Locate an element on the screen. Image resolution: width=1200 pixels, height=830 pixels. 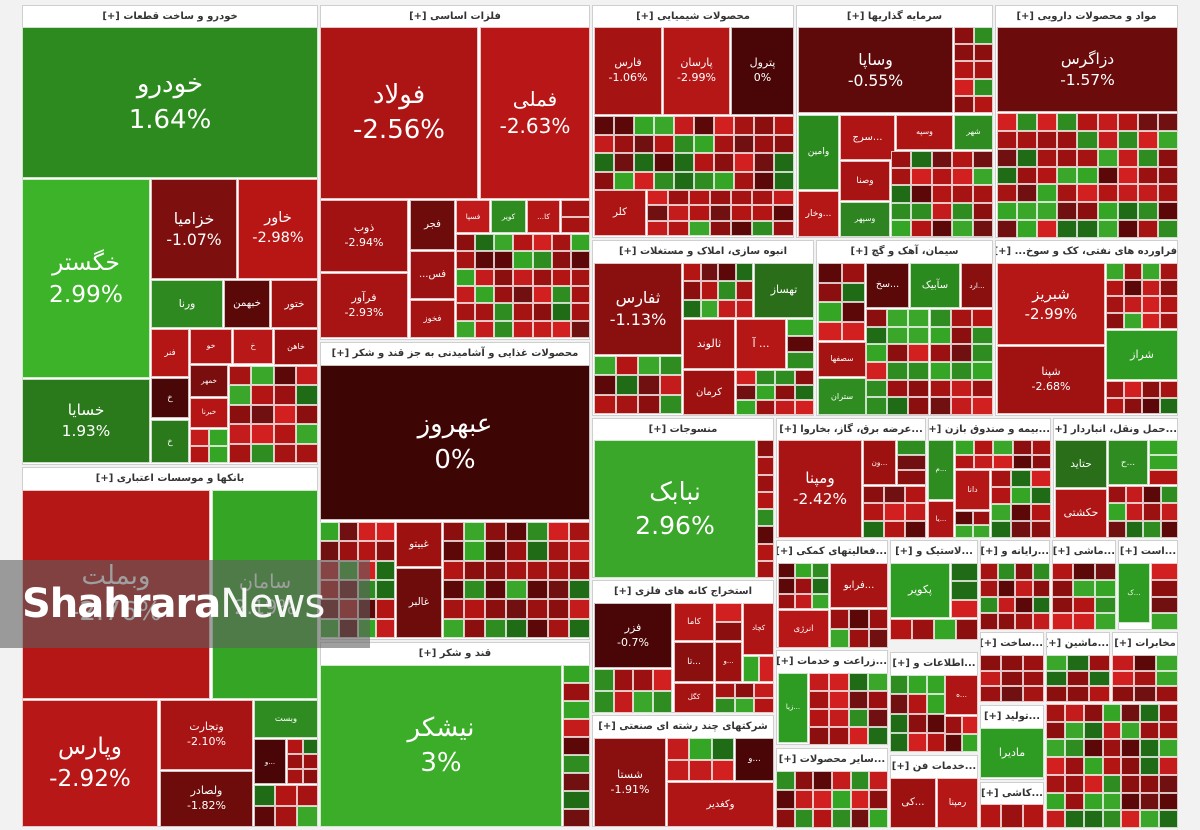
stock-tile: ولصادر -1.82% is located at coordinates (206, 799).